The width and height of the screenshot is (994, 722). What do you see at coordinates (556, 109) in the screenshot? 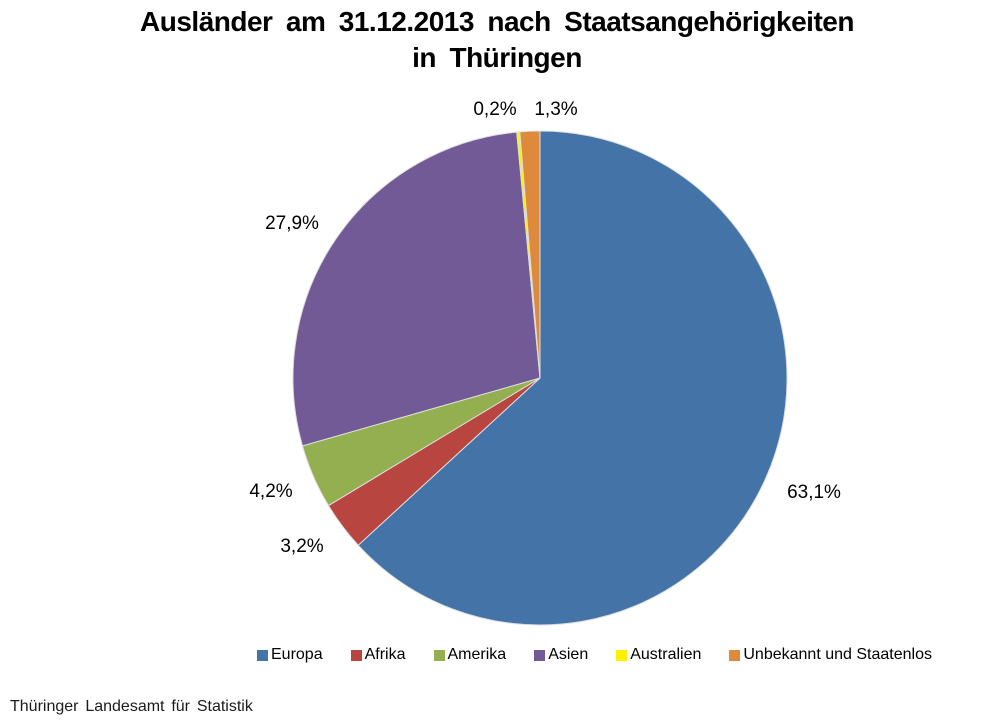
I see `slice-label-unbekannt: 1,3%` at bounding box center [556, 109].